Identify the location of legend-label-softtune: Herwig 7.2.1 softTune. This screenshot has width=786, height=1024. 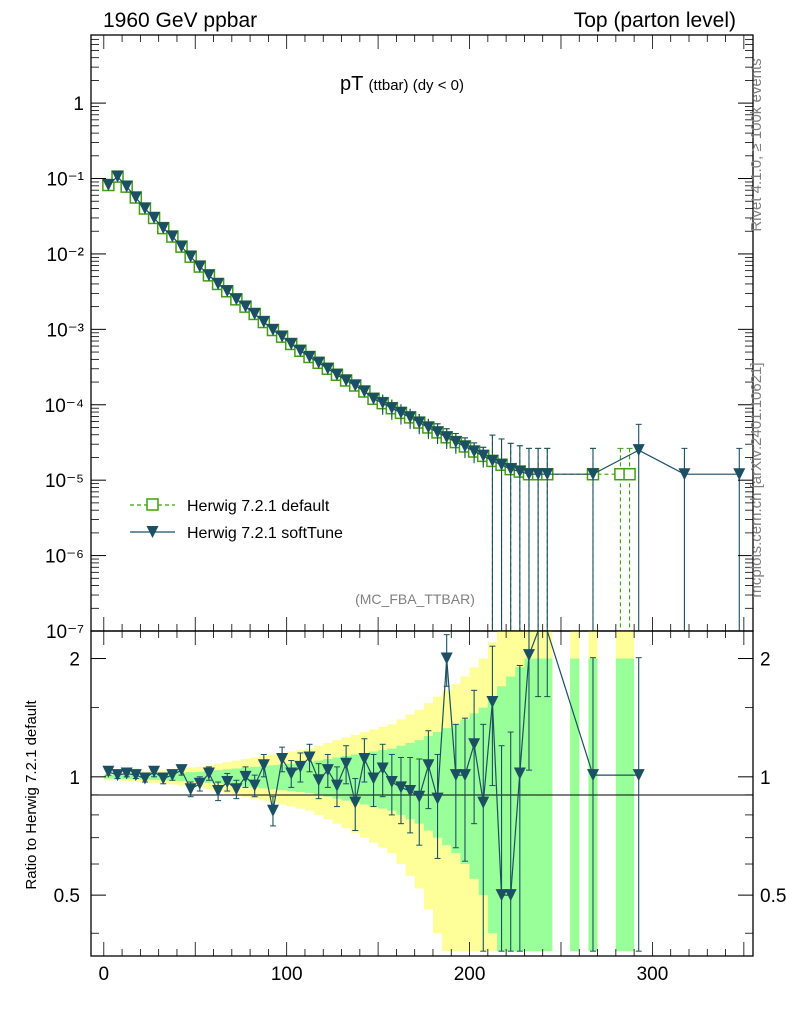
(265, 533).